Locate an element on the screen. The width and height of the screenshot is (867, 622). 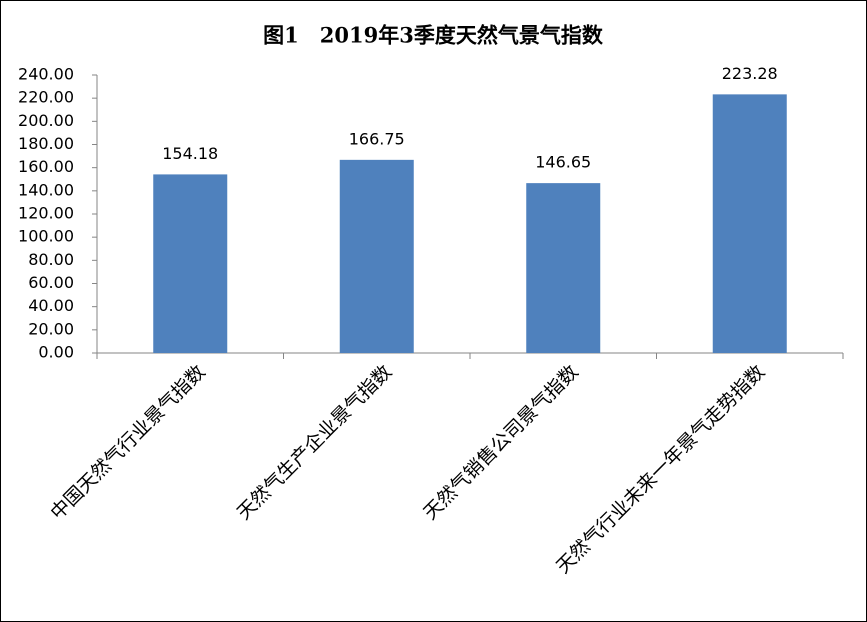
y-tick-label: 200.00 is located at coordinates (46, 120).